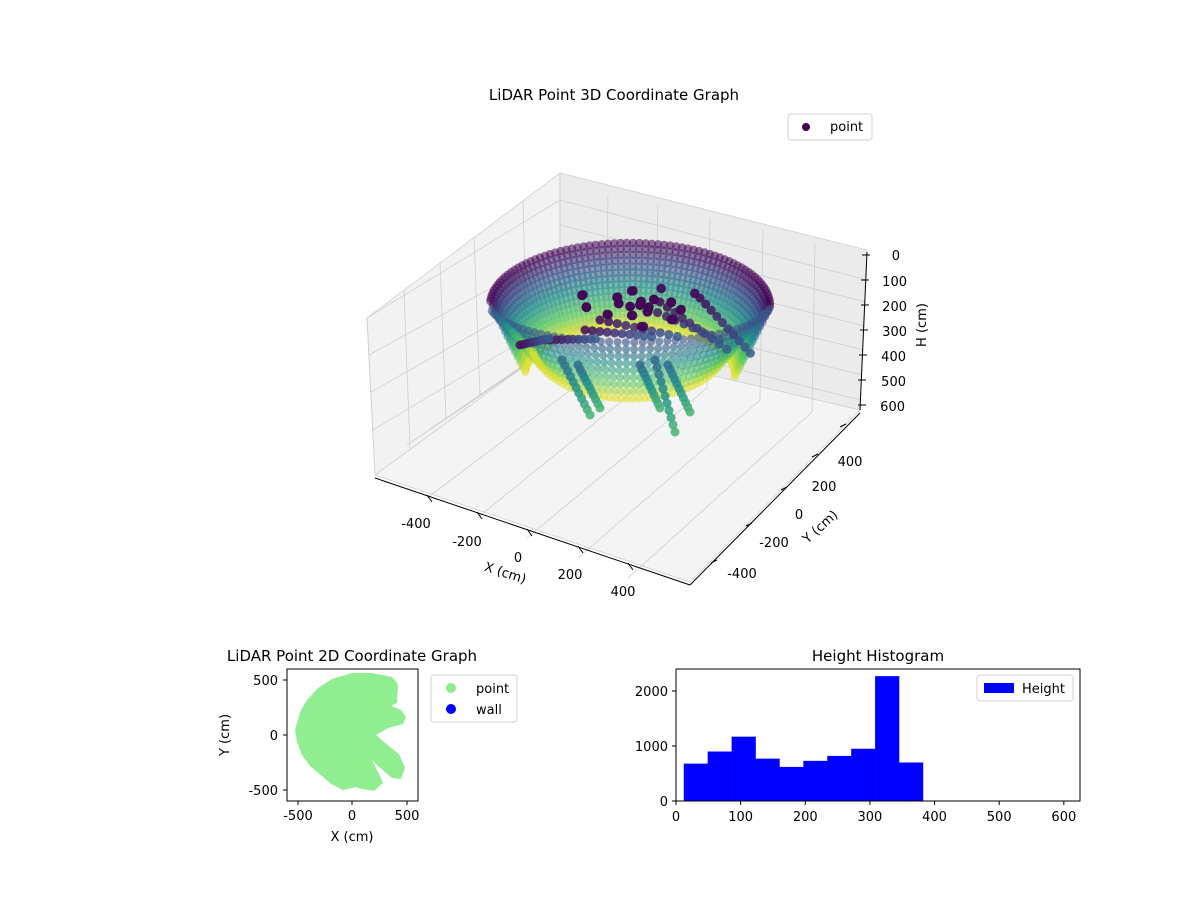  I want to click on histogram-bars, so click(803, 738).